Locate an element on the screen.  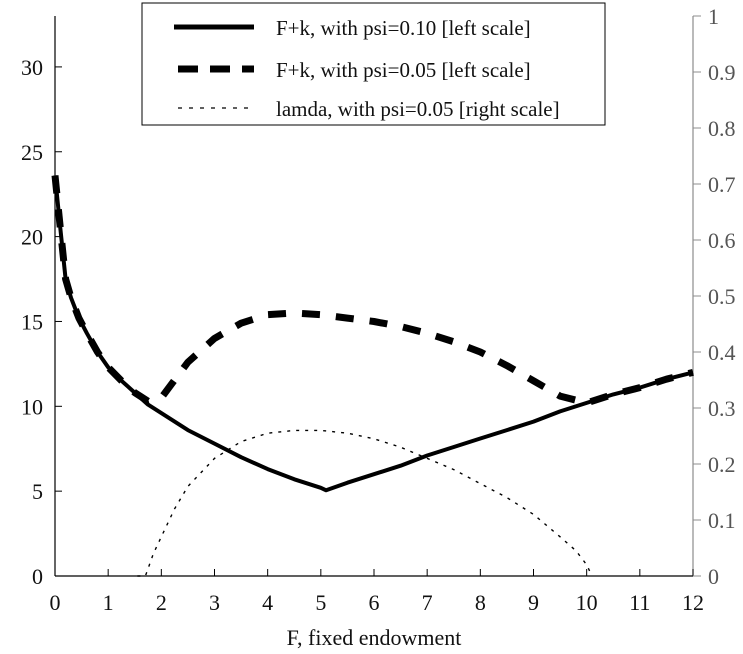
left-tick-label: 15 is located at coordinates (32, 321).